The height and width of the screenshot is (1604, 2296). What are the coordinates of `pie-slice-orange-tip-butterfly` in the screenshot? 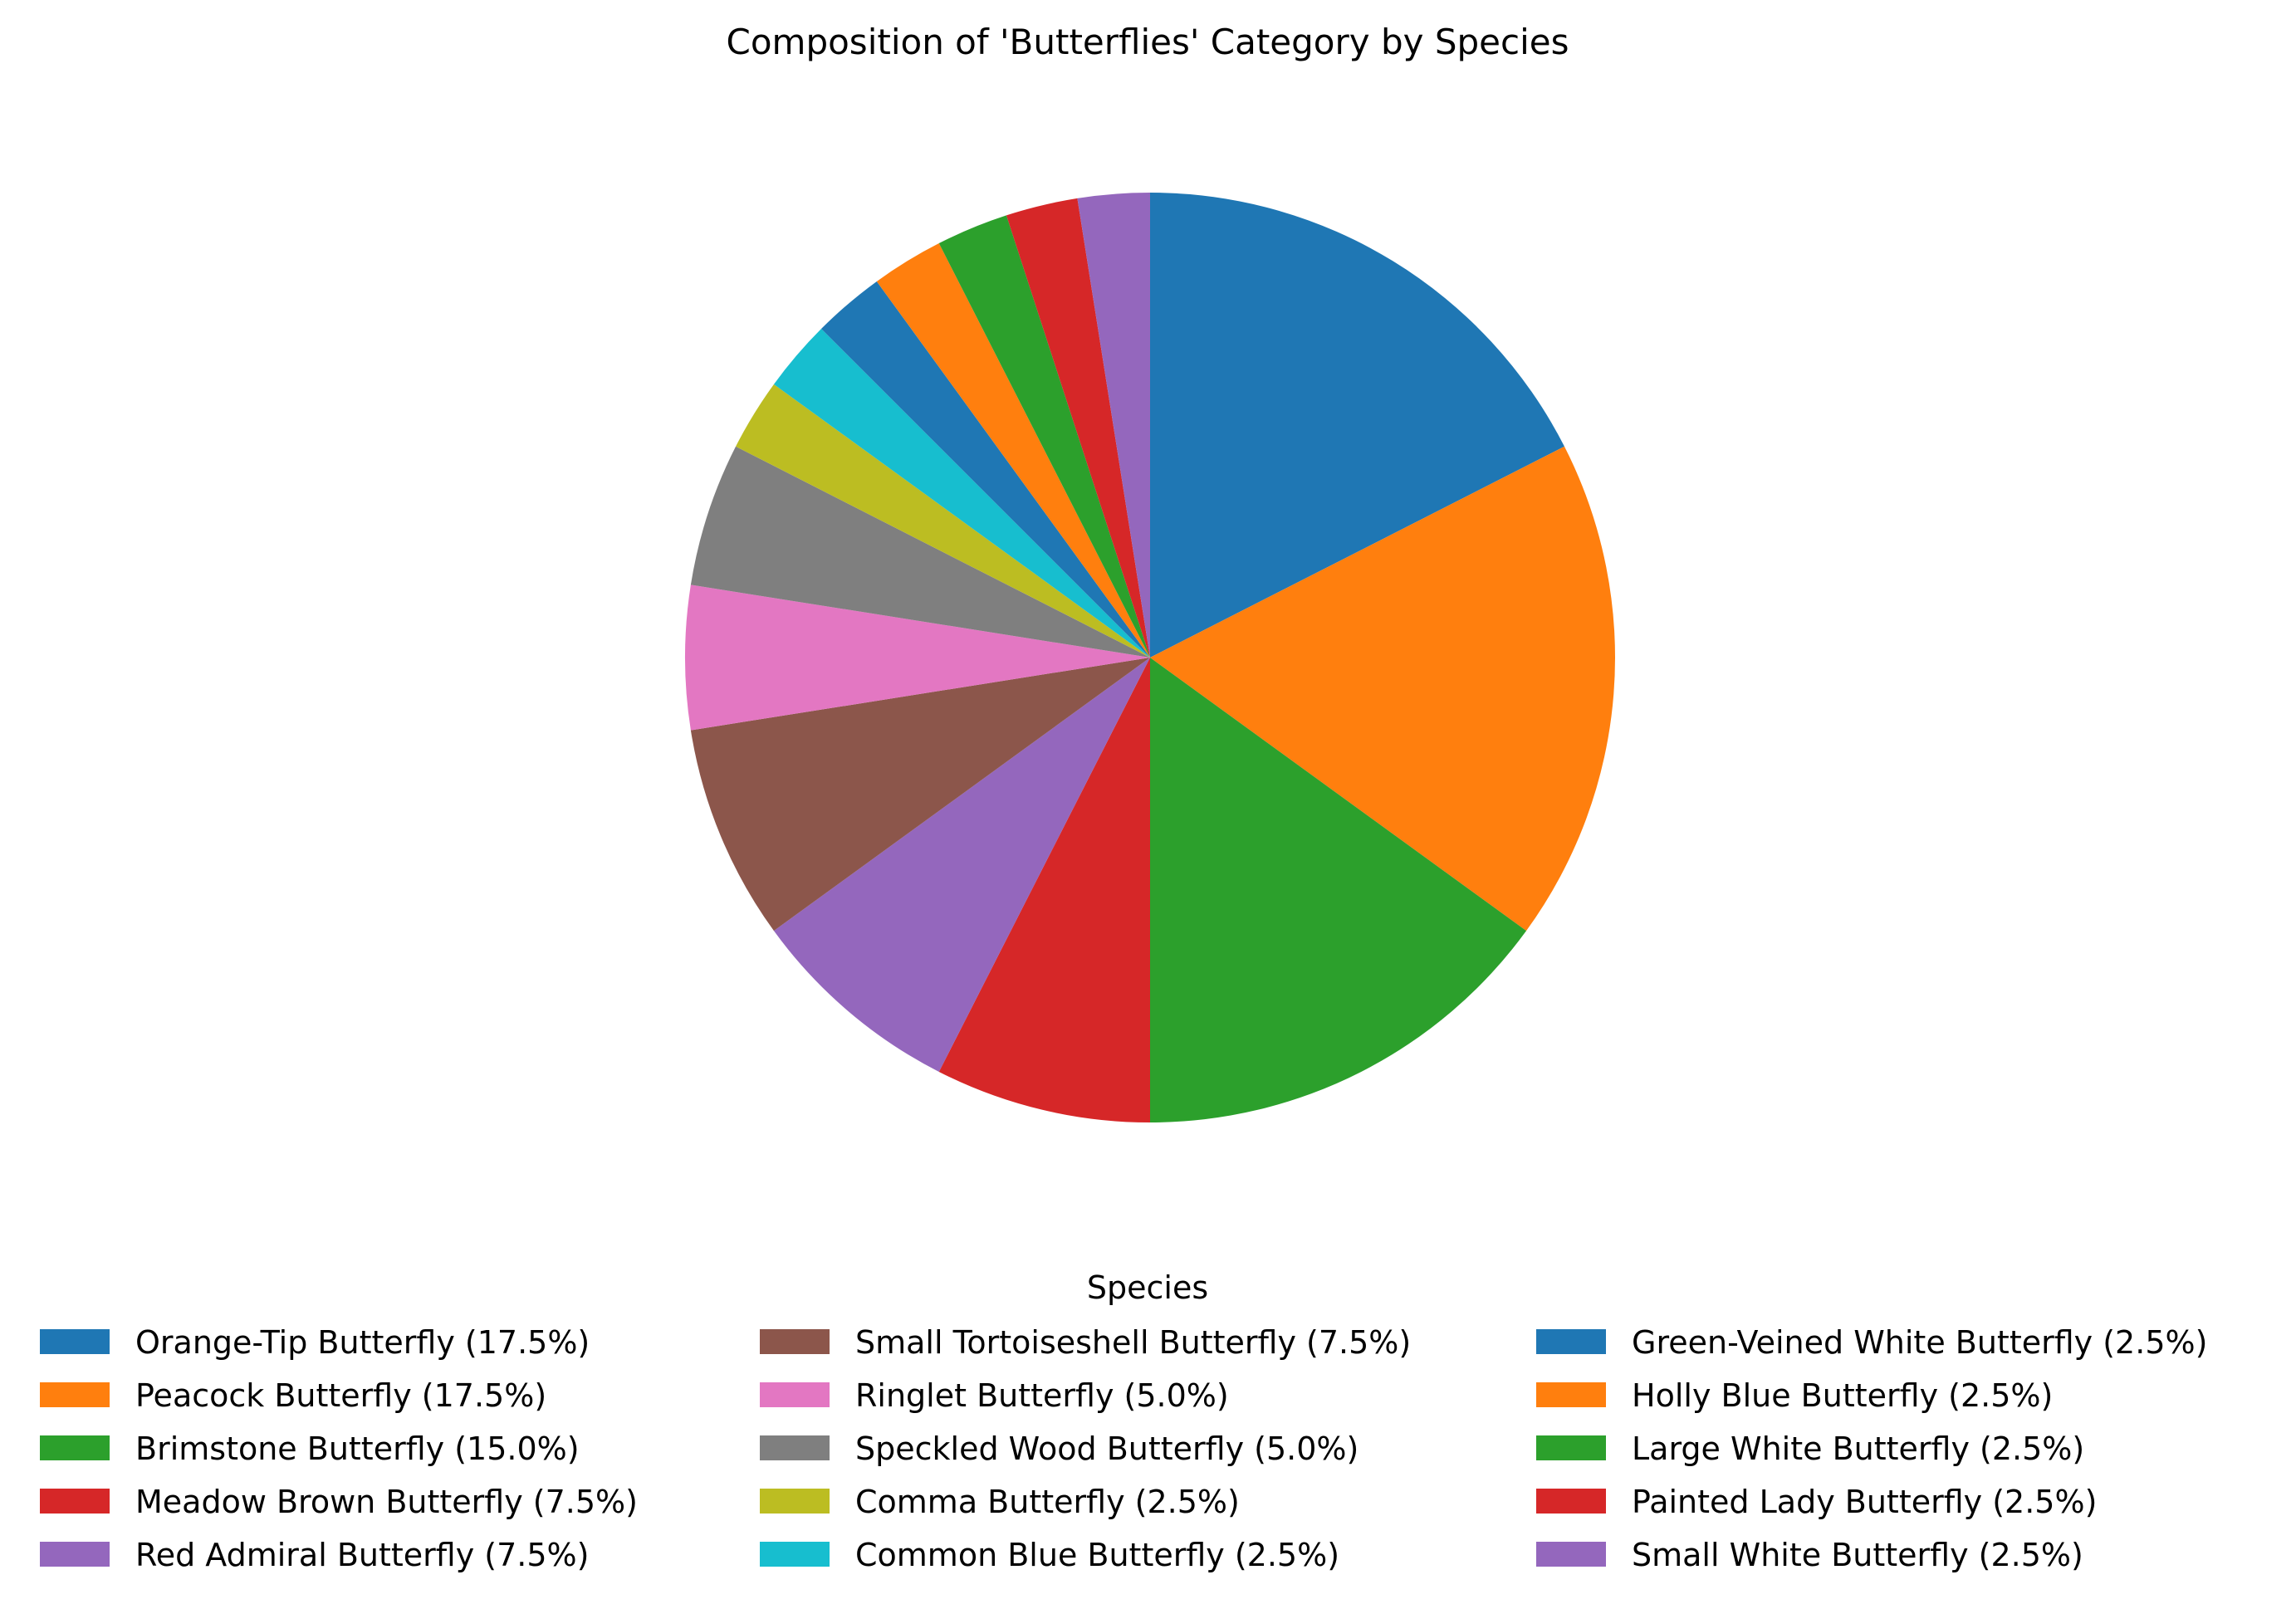 It's located at (1357, 425).